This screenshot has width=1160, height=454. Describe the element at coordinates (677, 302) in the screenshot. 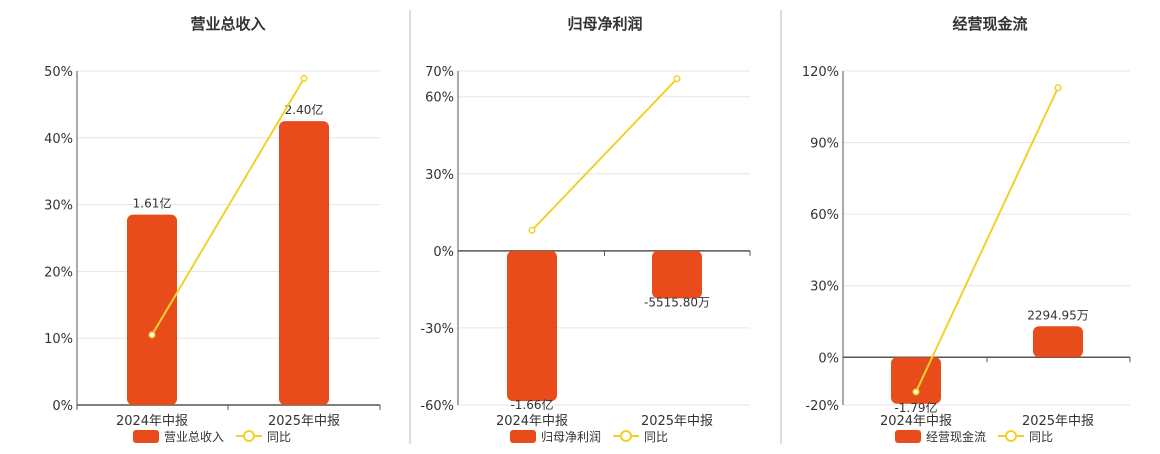

I see `bar-data-label: -5515.80万` at that location.